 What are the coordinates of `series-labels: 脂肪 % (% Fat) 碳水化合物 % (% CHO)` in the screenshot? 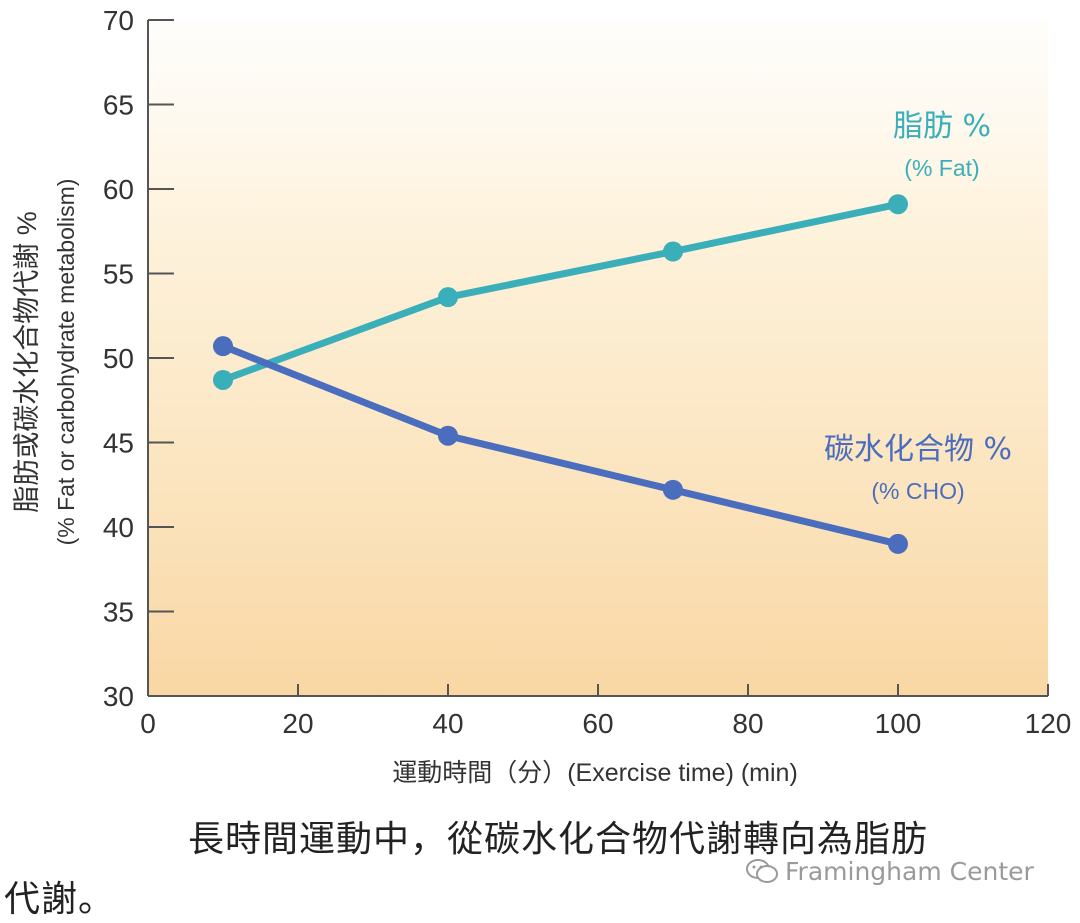 It's located at (918, 306).